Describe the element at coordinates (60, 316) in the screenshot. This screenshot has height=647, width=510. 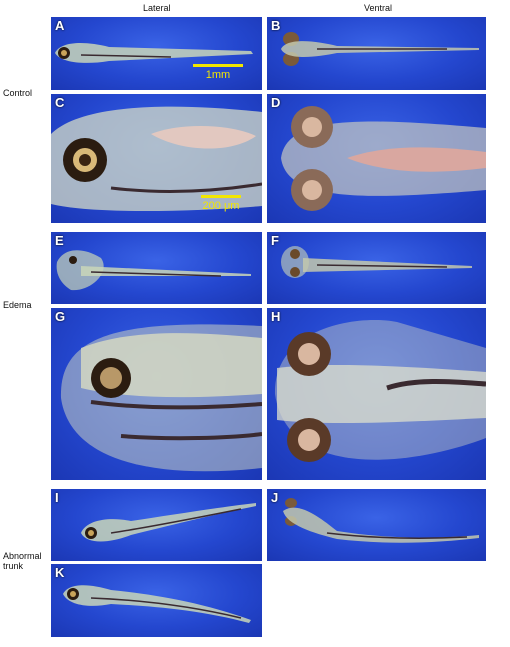
I see `panel-letter-g: G` at that location.